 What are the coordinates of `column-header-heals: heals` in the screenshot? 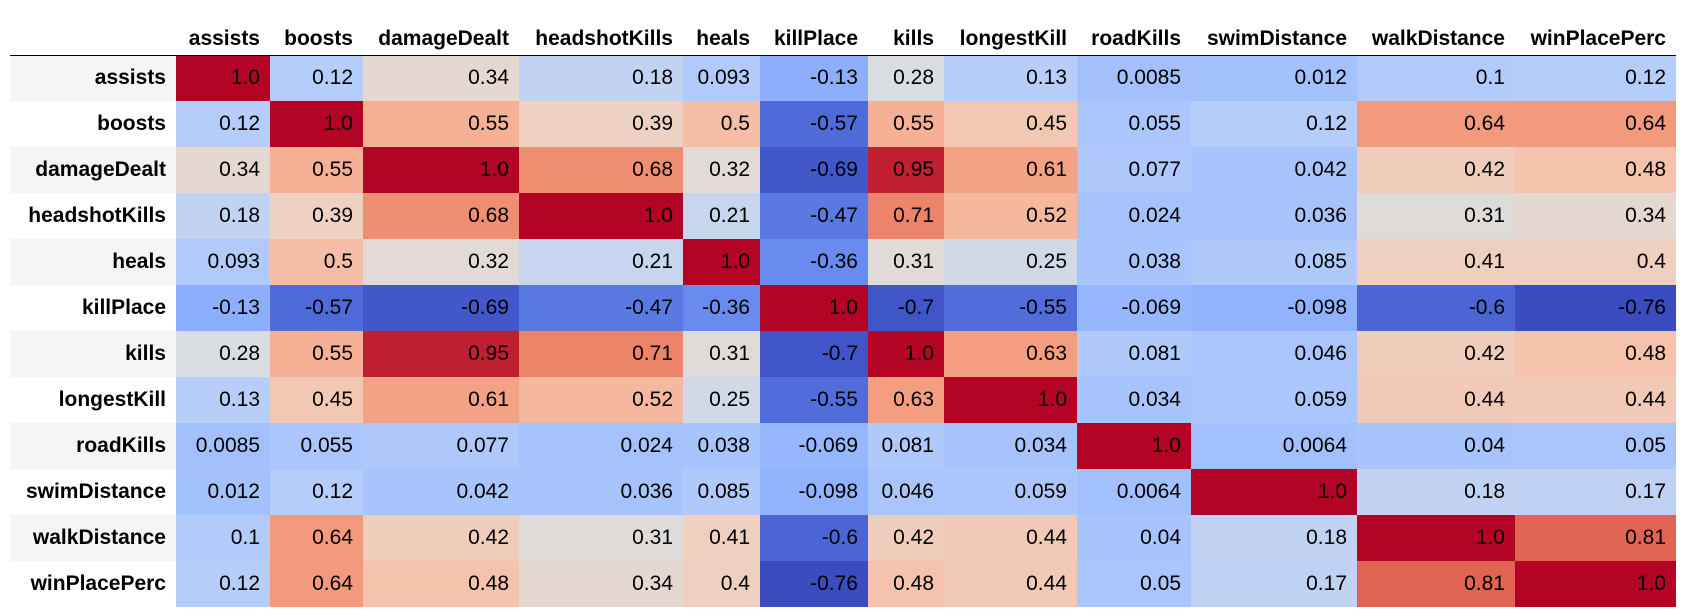 It's located at (721, 32).